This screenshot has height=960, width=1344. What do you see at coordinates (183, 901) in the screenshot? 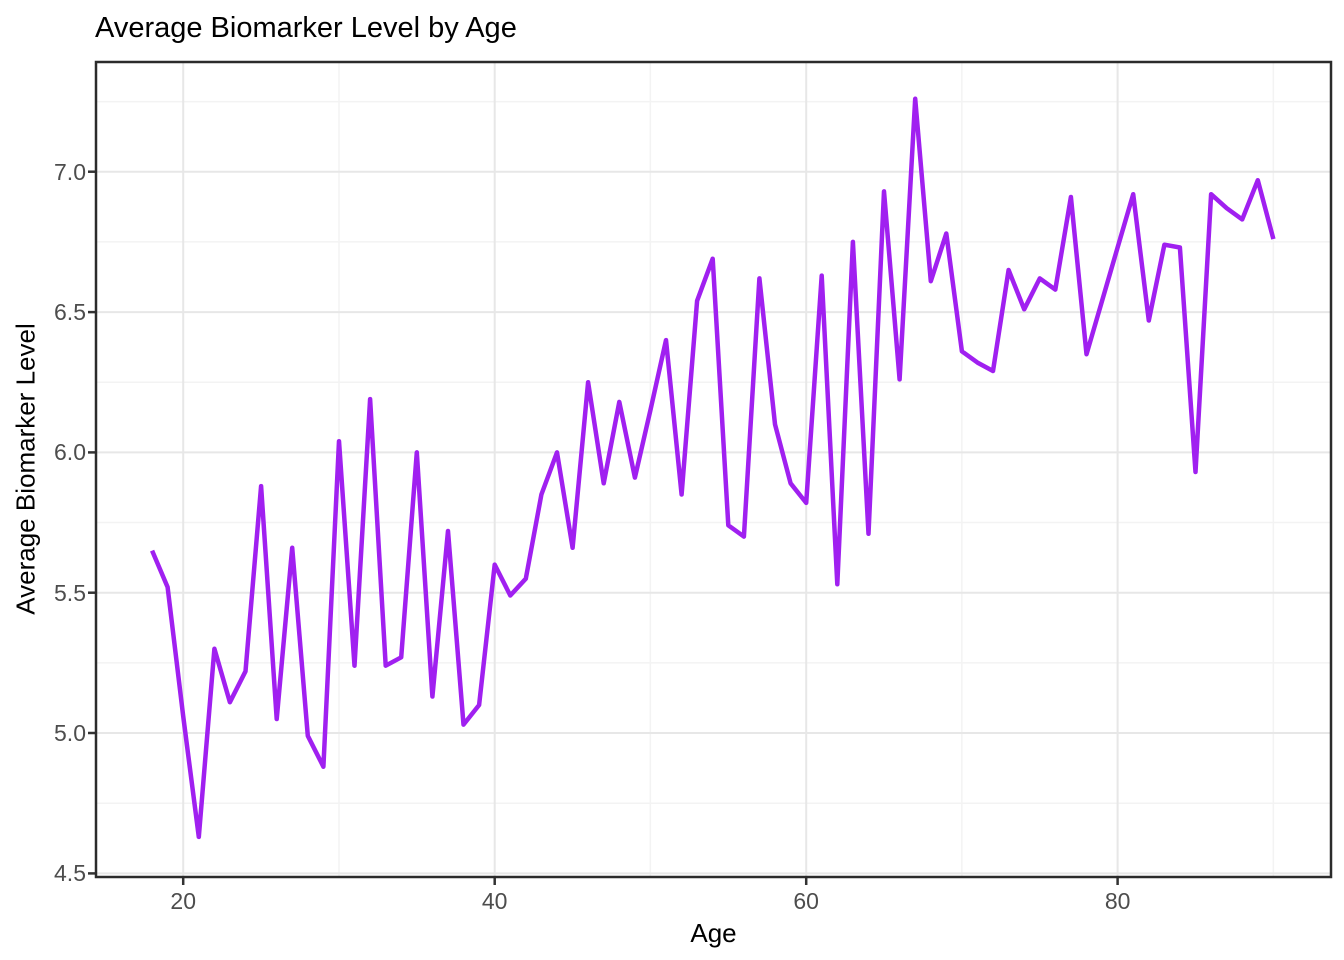
I see `x-tick-label: 20` at bounding box center [183, 901].